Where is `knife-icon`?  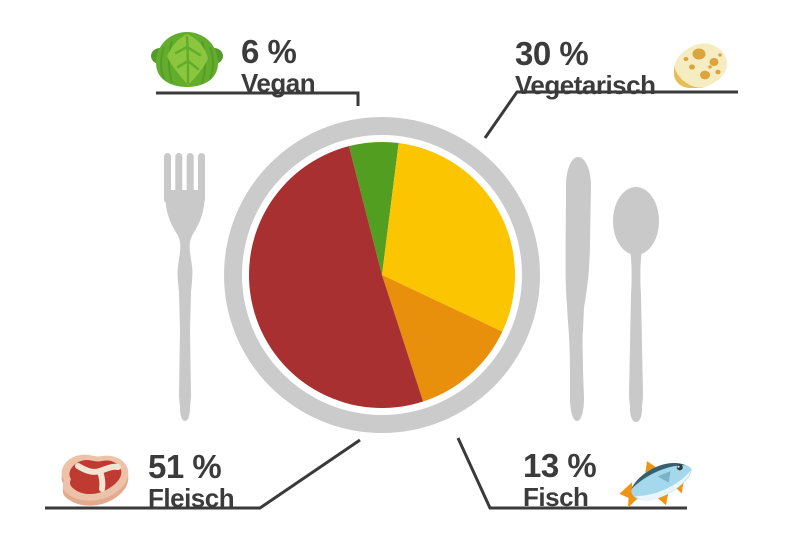
knife-icon is located at coordinates (578, 289).